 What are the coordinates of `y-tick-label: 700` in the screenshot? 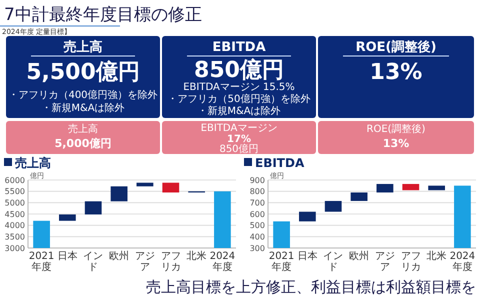 It's located at (257, 203).